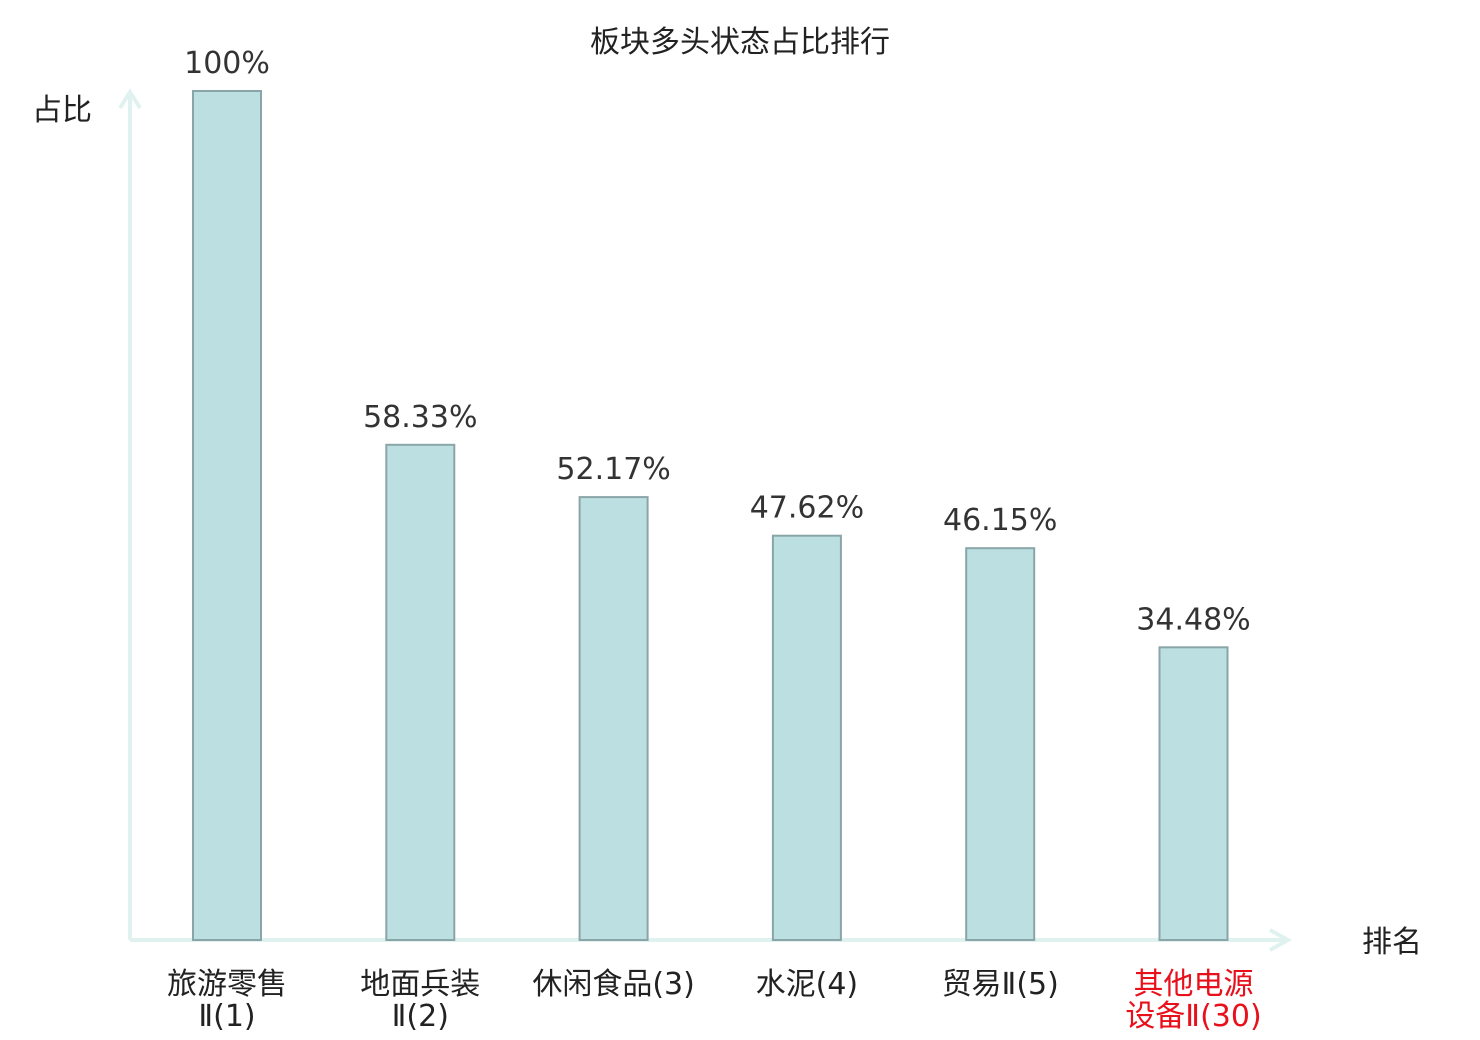  What do you see at coordinates (1392, 942) in the screenshot?
I see `x-axis-label: 排名` at bounding box center [1392, 942].